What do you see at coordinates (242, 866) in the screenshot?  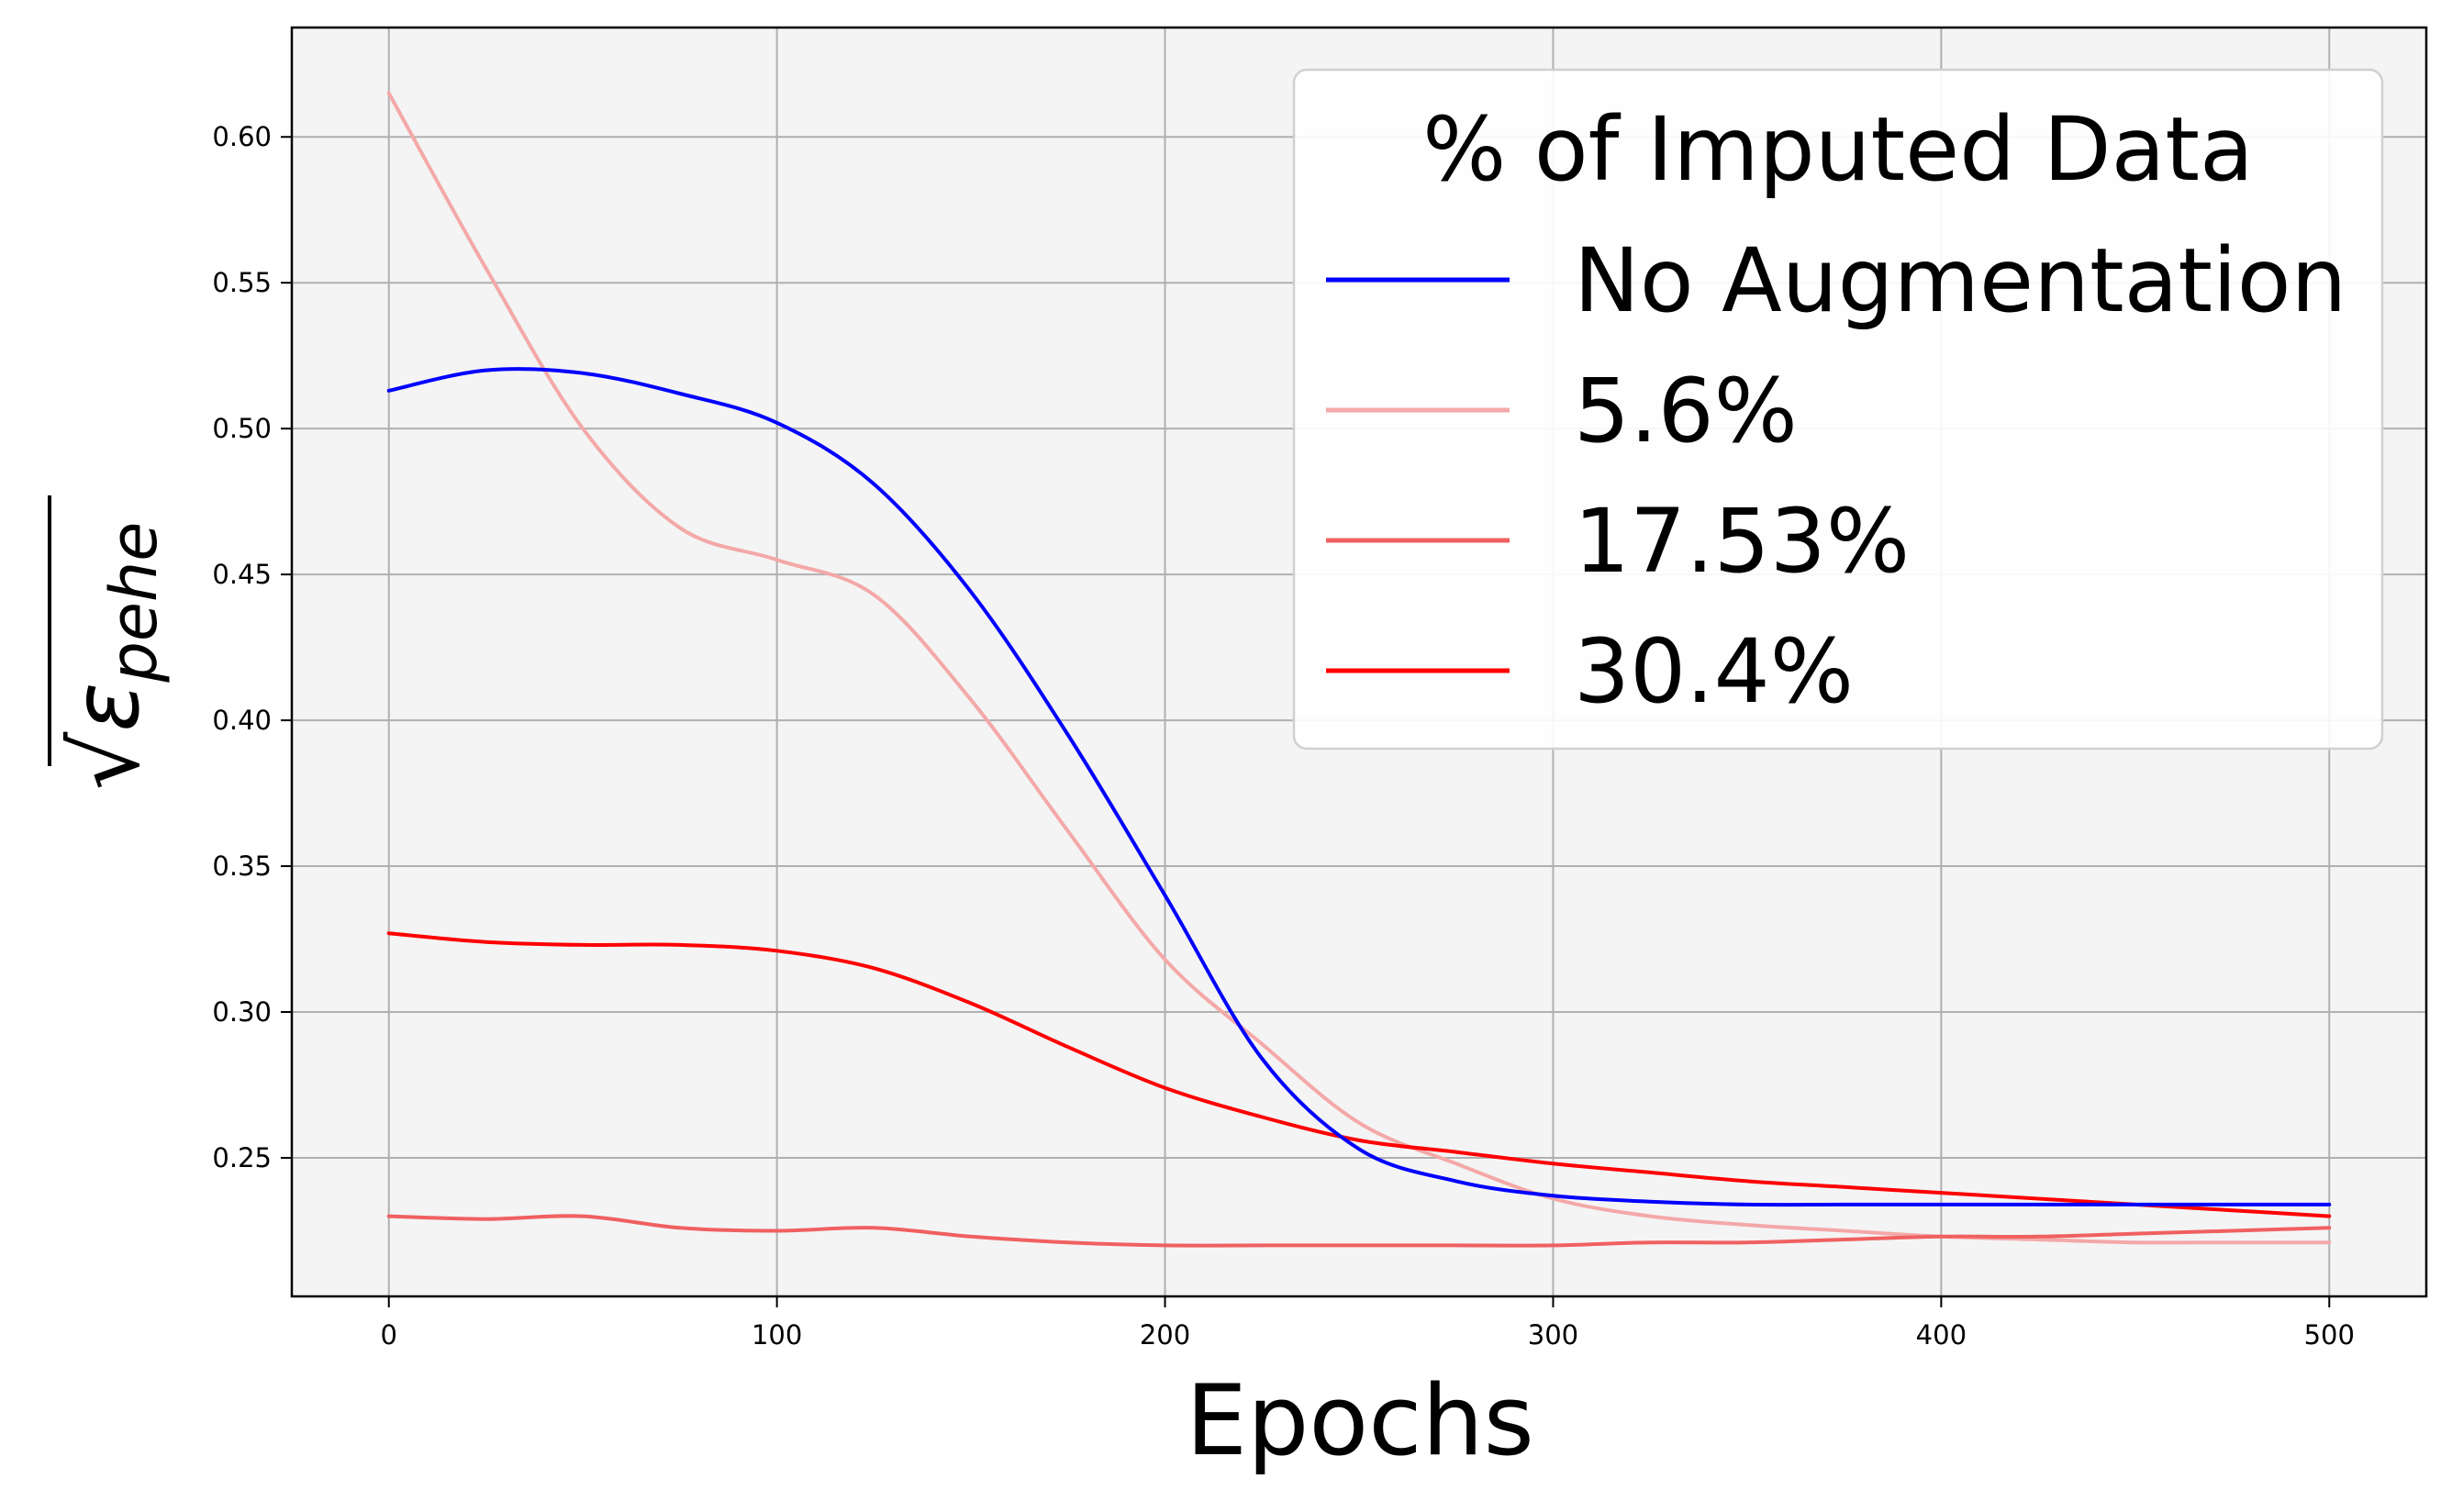 I see `y-tick-label: 0.35` at bounding box center [242, 866].